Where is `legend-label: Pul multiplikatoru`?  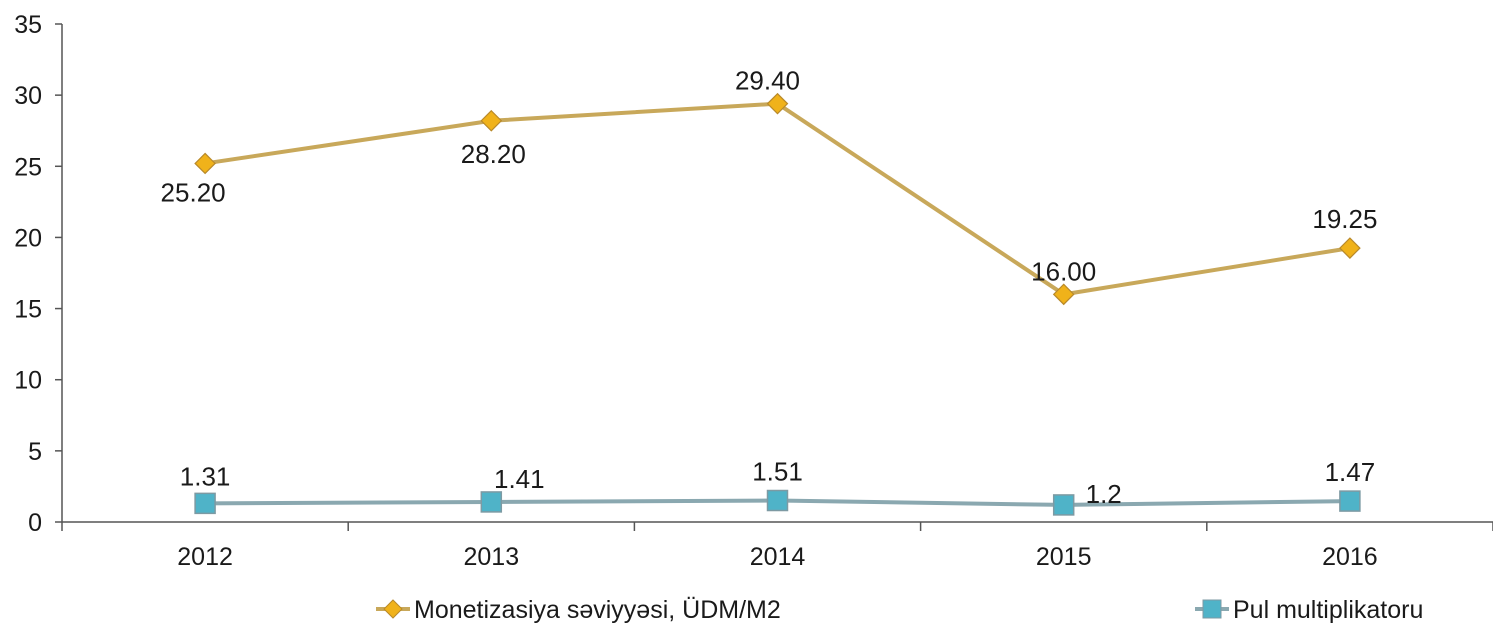 legend-label: Pul multiplikatoru is located at coordinates (1328, 610).